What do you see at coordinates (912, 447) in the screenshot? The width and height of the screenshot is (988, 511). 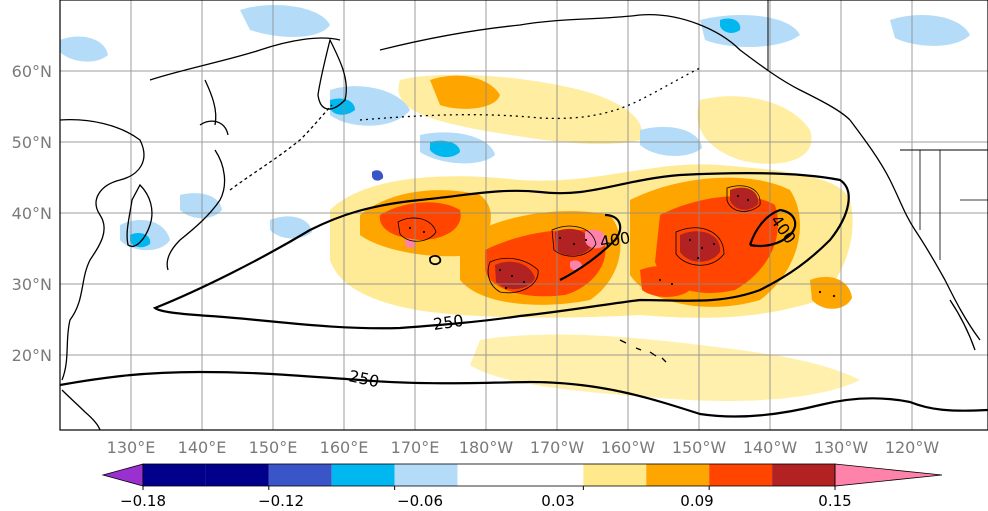 I see `lon-label-120w: 120°W` at bounding box center [912, 447].